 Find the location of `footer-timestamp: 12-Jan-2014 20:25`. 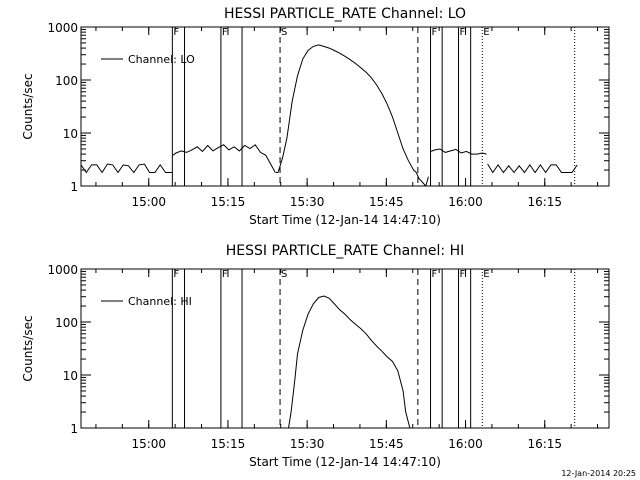

footer-timestamp: 12-Jan-2014 20:25 is located at coordinates (598, 473).